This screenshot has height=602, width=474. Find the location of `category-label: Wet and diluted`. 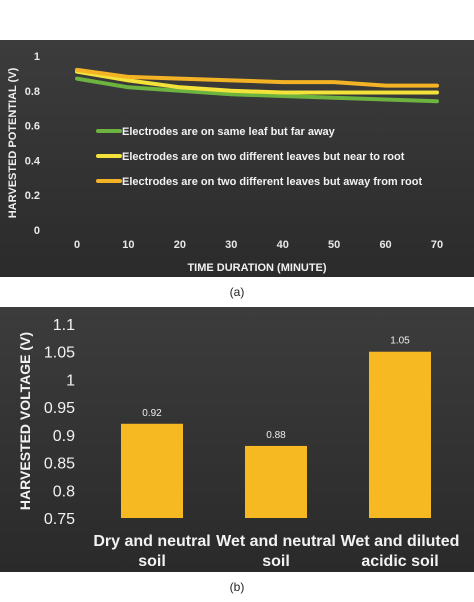

category-label: Wet and diluted is located at coordinates (400, 541).